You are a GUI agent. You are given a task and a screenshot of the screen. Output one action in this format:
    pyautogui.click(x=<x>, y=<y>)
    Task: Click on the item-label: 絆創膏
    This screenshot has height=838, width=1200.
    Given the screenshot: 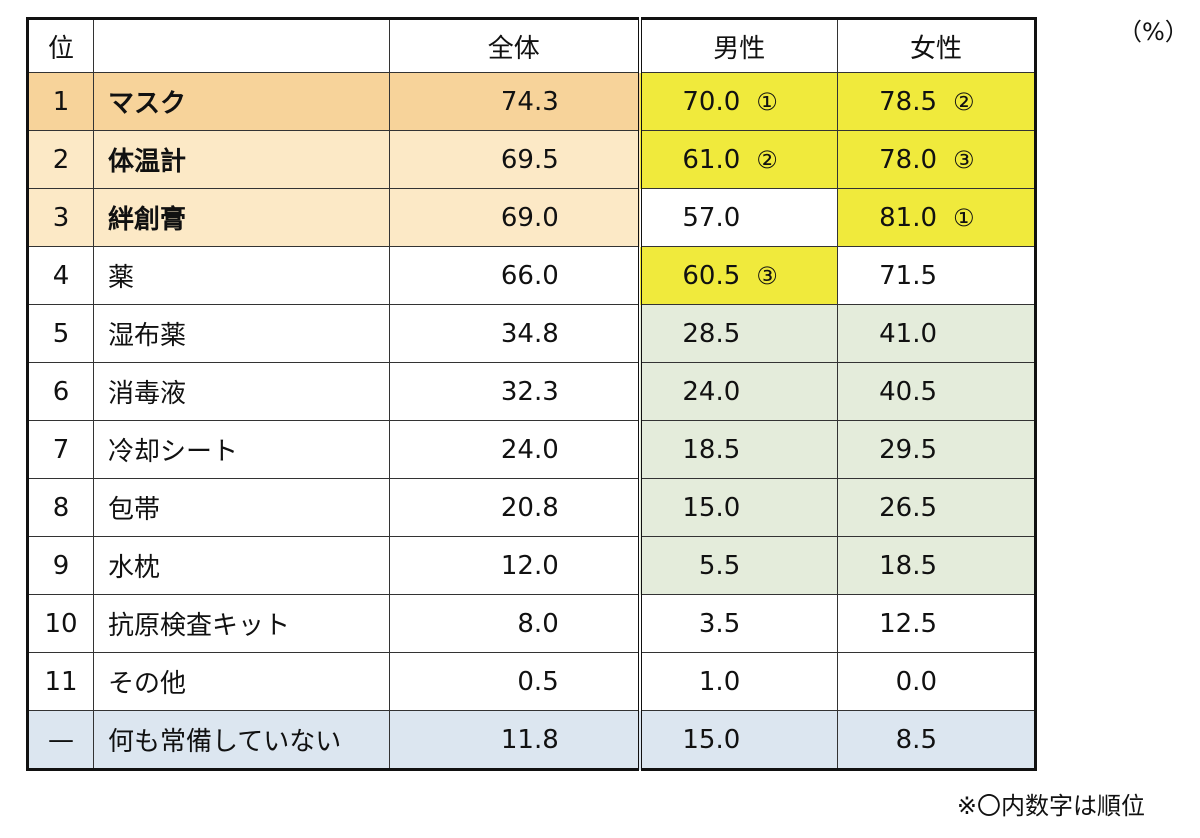 What is the action you would take?
    pyautogui.click(x=147, y=220)
    